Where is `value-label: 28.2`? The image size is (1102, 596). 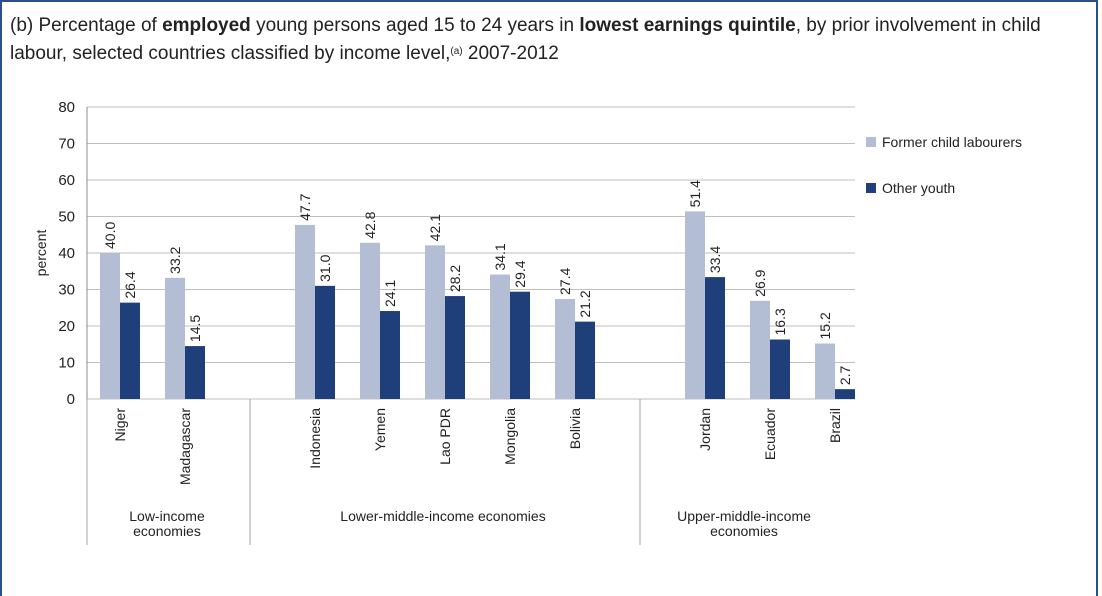 value-label: 28.2 is located at coordinates (455, 278).